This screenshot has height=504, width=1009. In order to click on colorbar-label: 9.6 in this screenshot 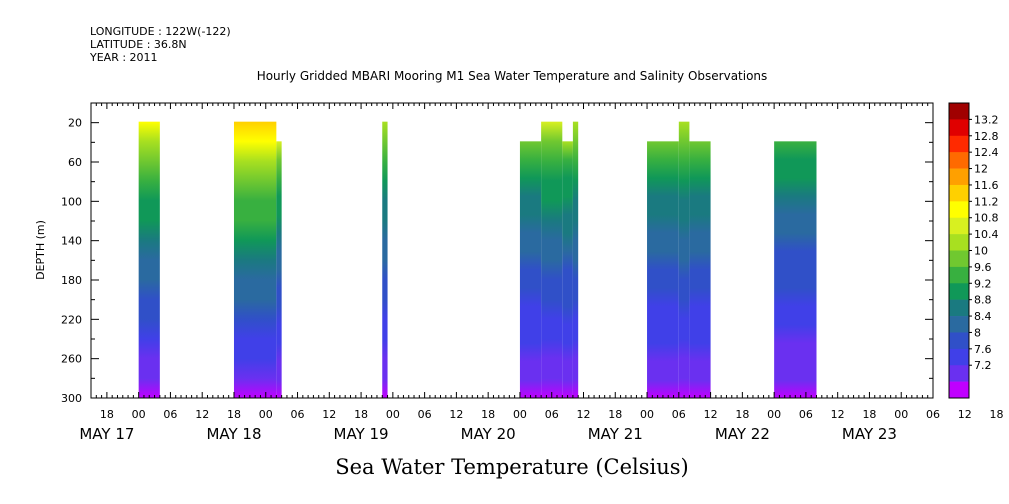, I will do `click(983, 267)`.